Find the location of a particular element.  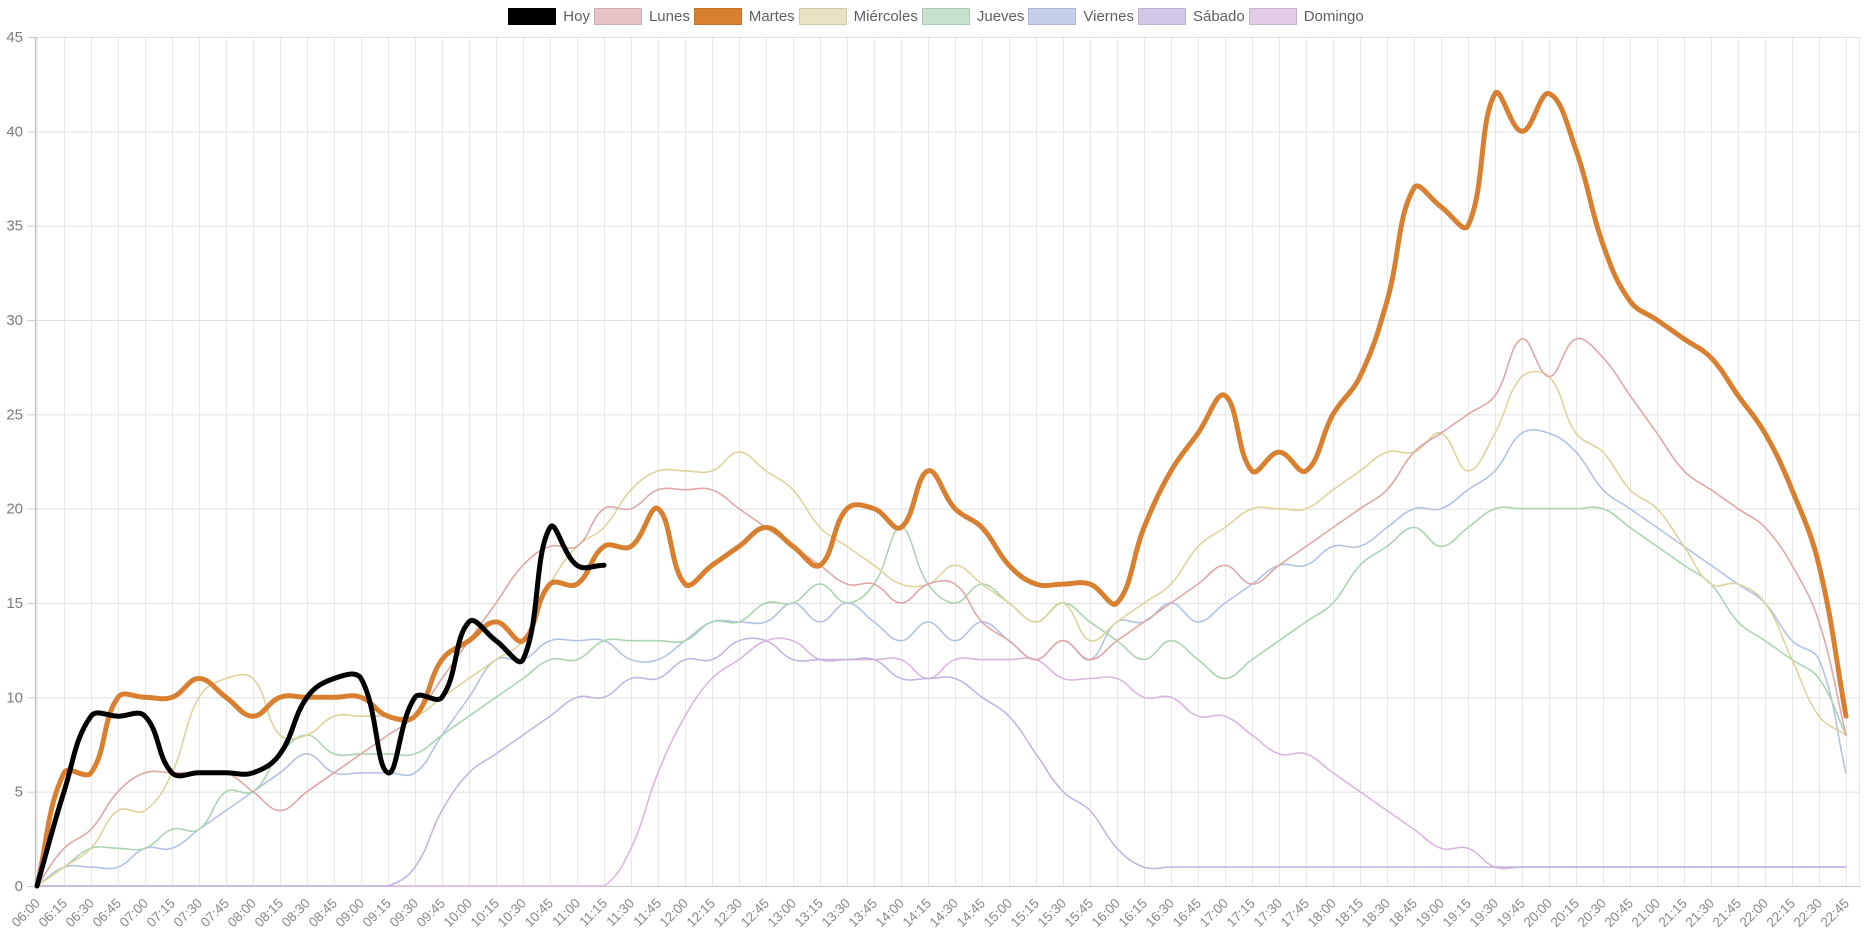

x-tick-label: 22:00 is located at coordinates (1754, 913).